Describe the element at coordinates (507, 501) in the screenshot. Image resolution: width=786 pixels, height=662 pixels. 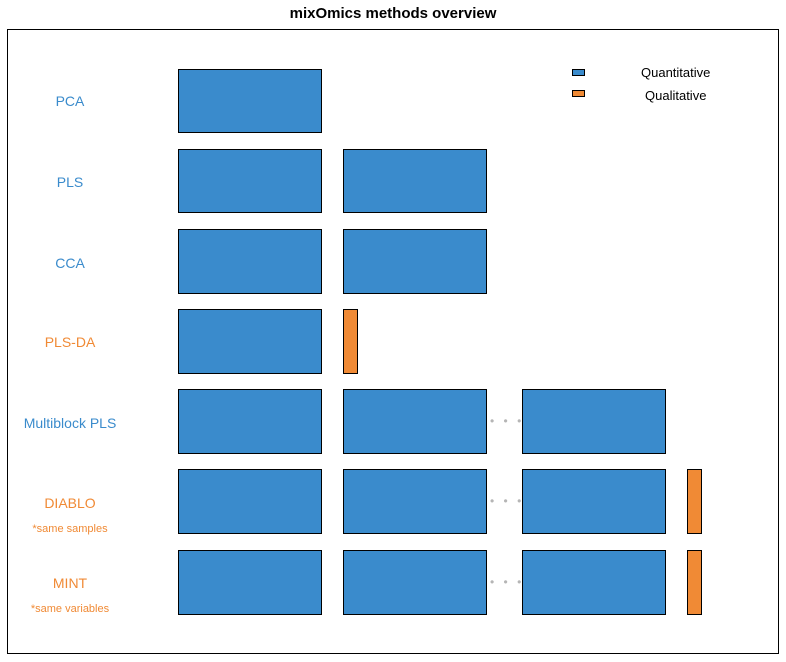
I see `ellipsis-diablo: • • •` at that location.